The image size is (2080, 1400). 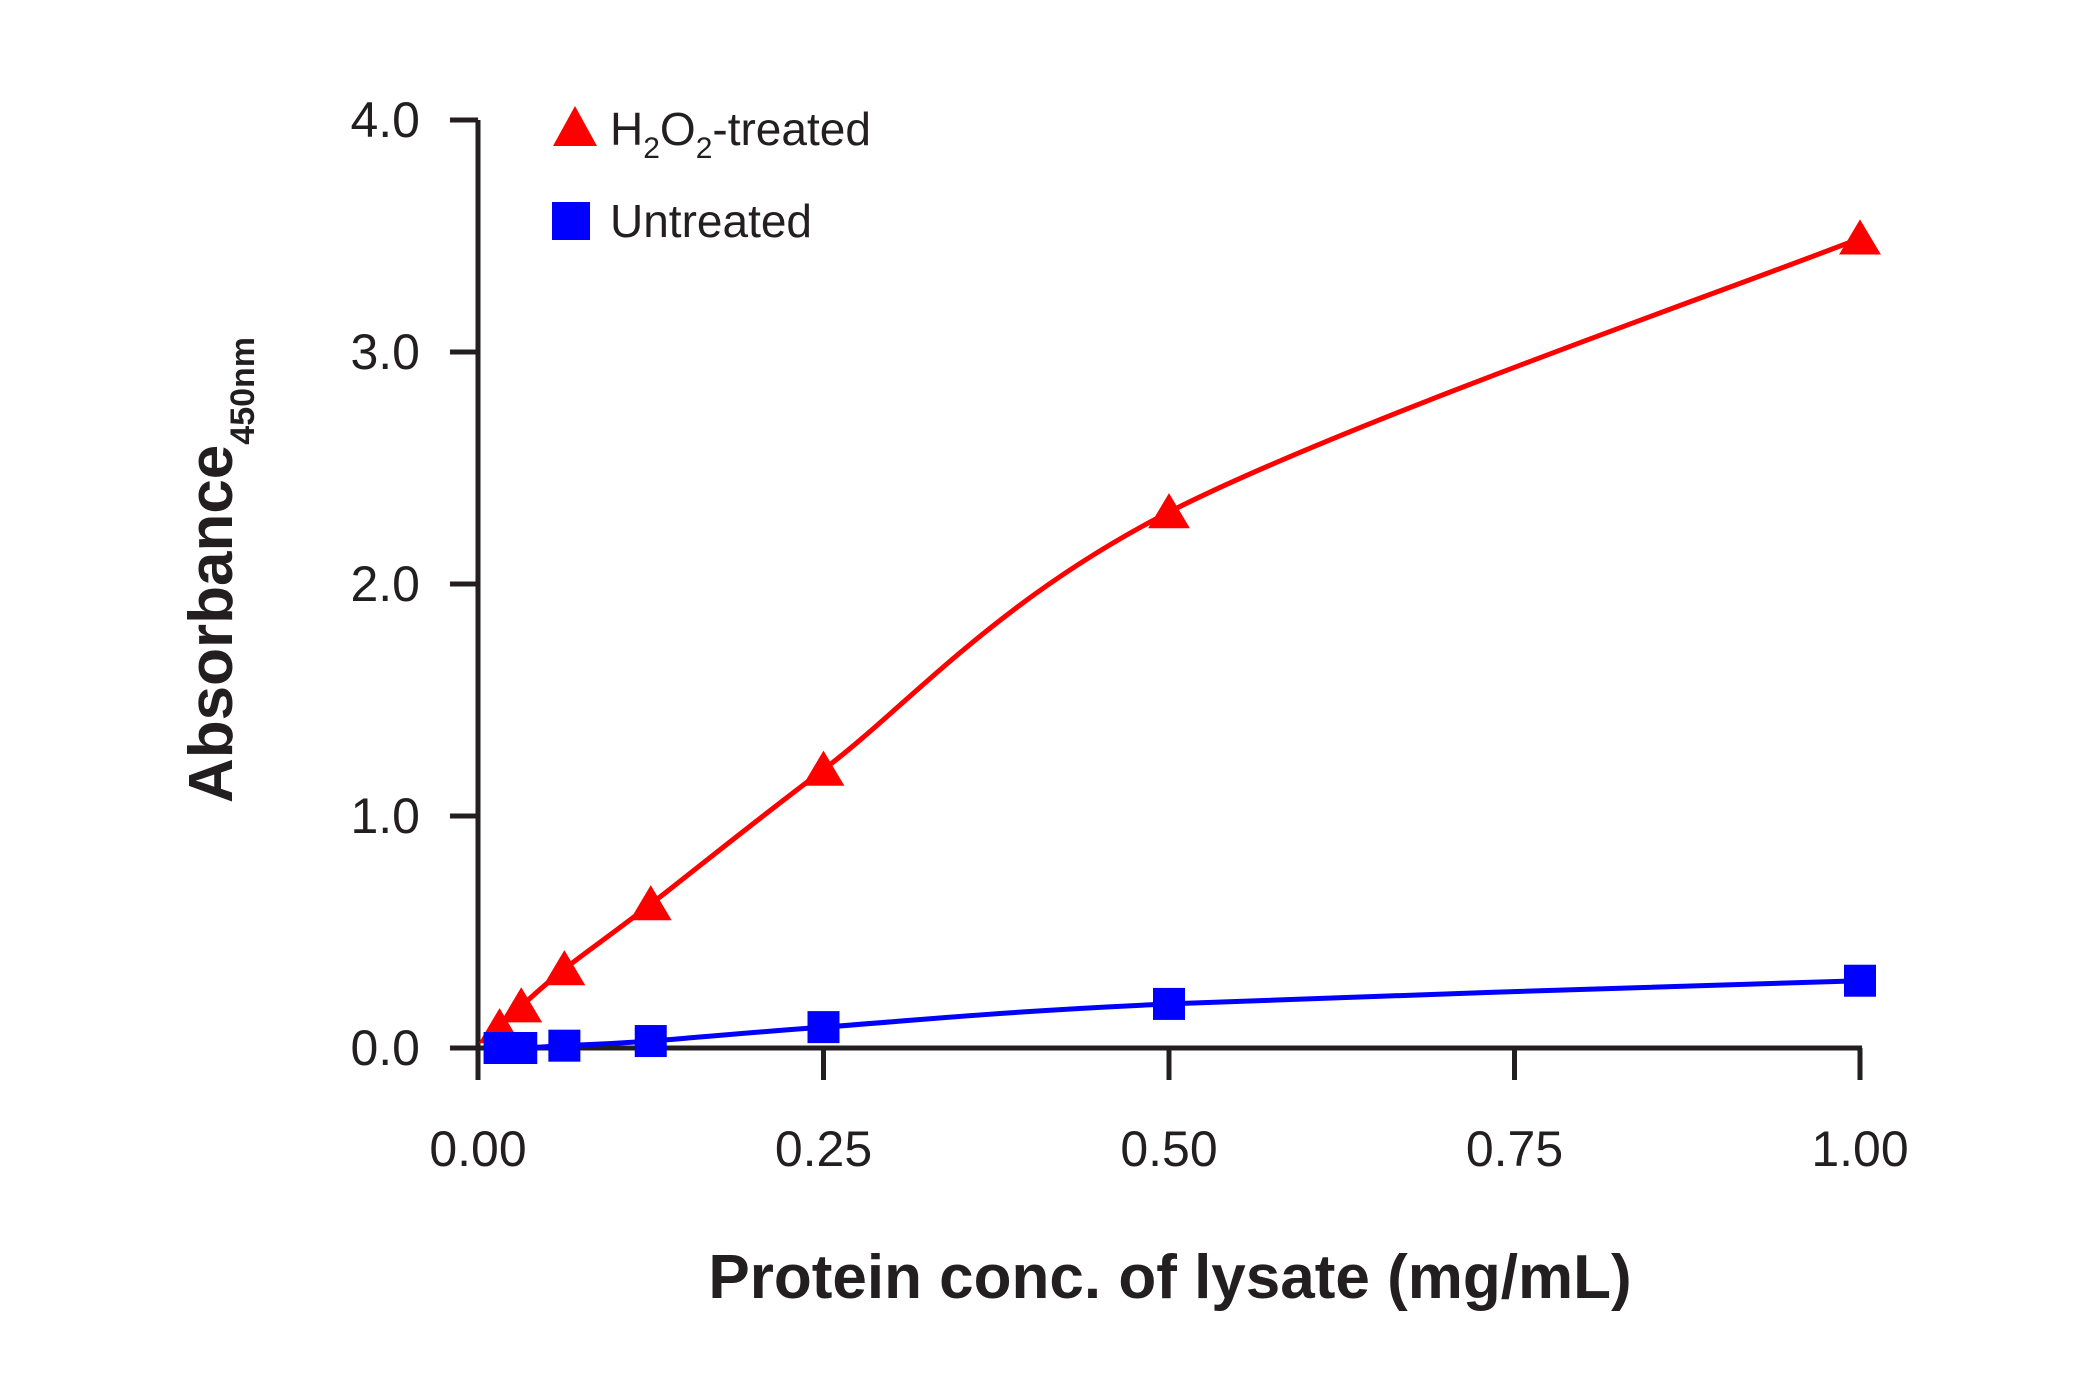 What do you see at coordinates (243, 391) in the screenshot?
I see `y-axis-title-subscript: 450nm` at bounding box center [243, 391].